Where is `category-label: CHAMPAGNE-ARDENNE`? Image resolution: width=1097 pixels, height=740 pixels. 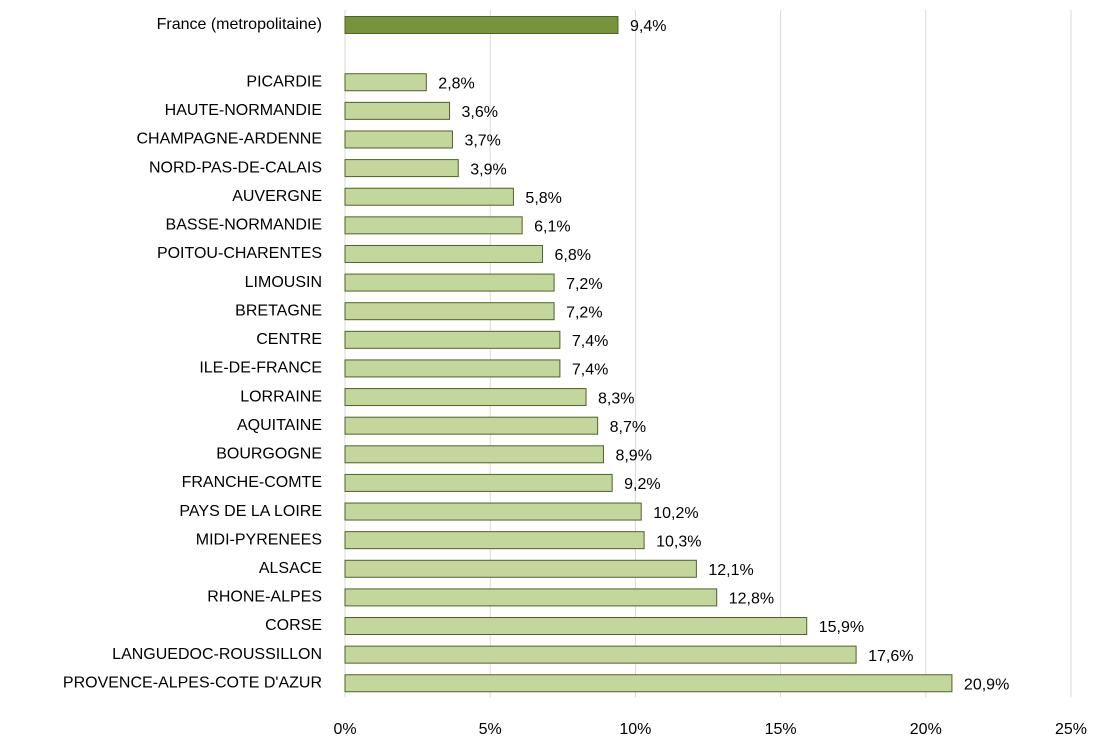 category-label: CHAMPAGNE-ARDENNE is located at coordinates (230, 139).